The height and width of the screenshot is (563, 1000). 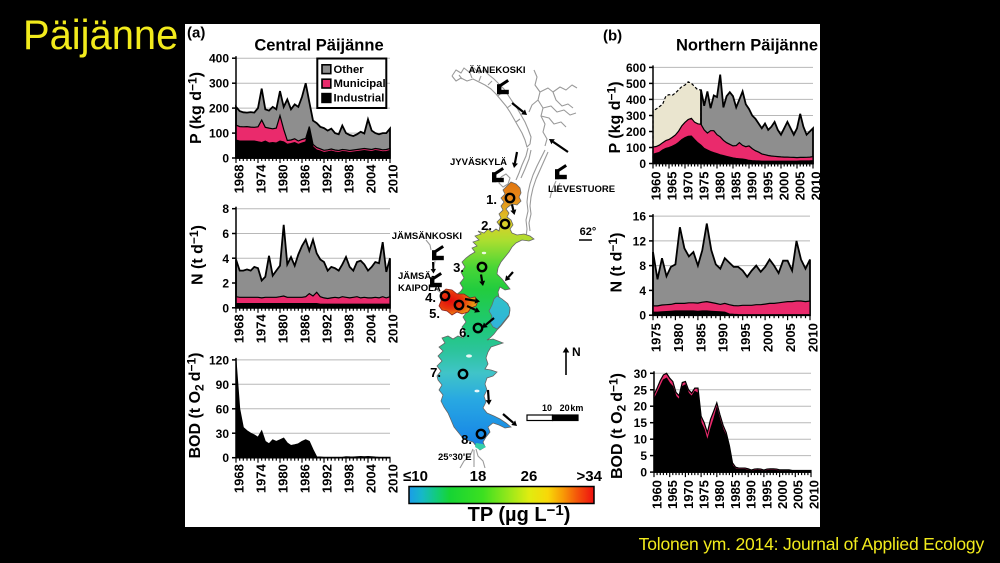 I want to click on svg-text: JÄMSÄ-, so click(x=416, y=276).